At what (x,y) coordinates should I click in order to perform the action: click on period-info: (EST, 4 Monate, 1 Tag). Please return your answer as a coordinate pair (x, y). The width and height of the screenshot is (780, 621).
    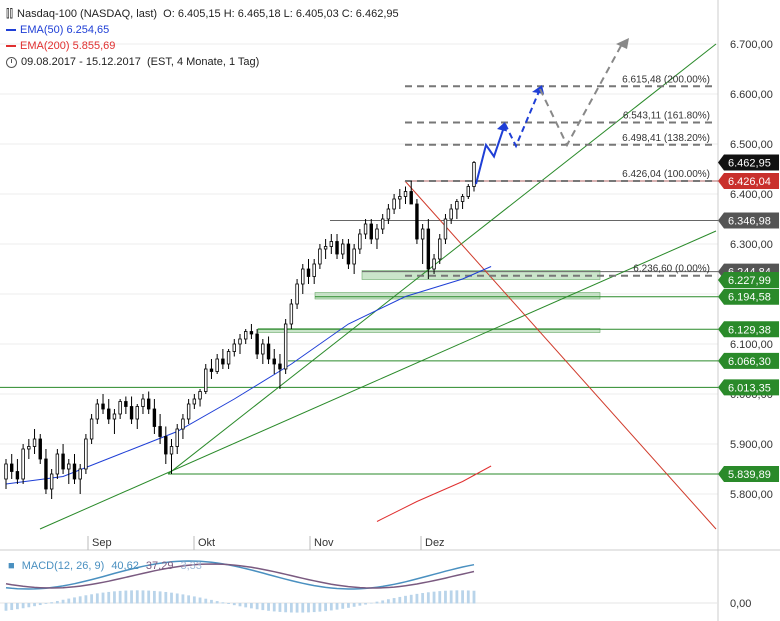
    Looking at the image, I should click on (203, 62).